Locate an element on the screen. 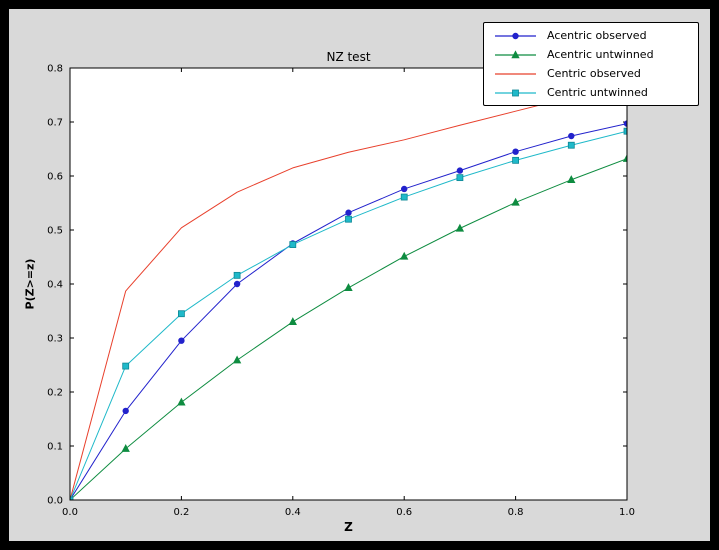  x-axis-label: Z is located at coordinates (348, 527).